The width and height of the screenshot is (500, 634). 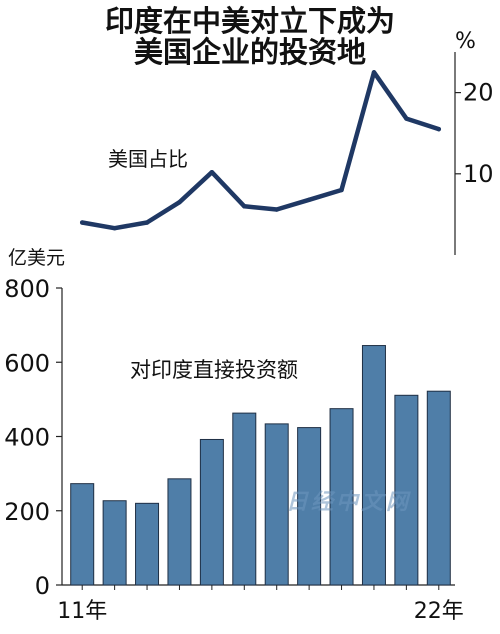 I want to click on line-point-2011, so click(x=82, y=222).